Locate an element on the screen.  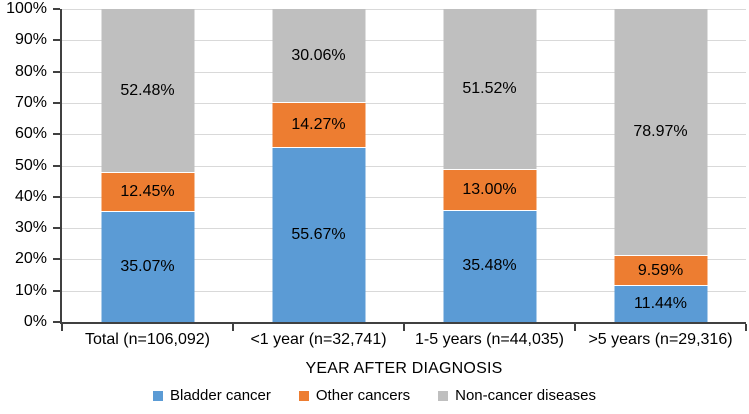
stacked-bar: 35.07% 12.45% 52.48% is located at coordinates (147, 165).